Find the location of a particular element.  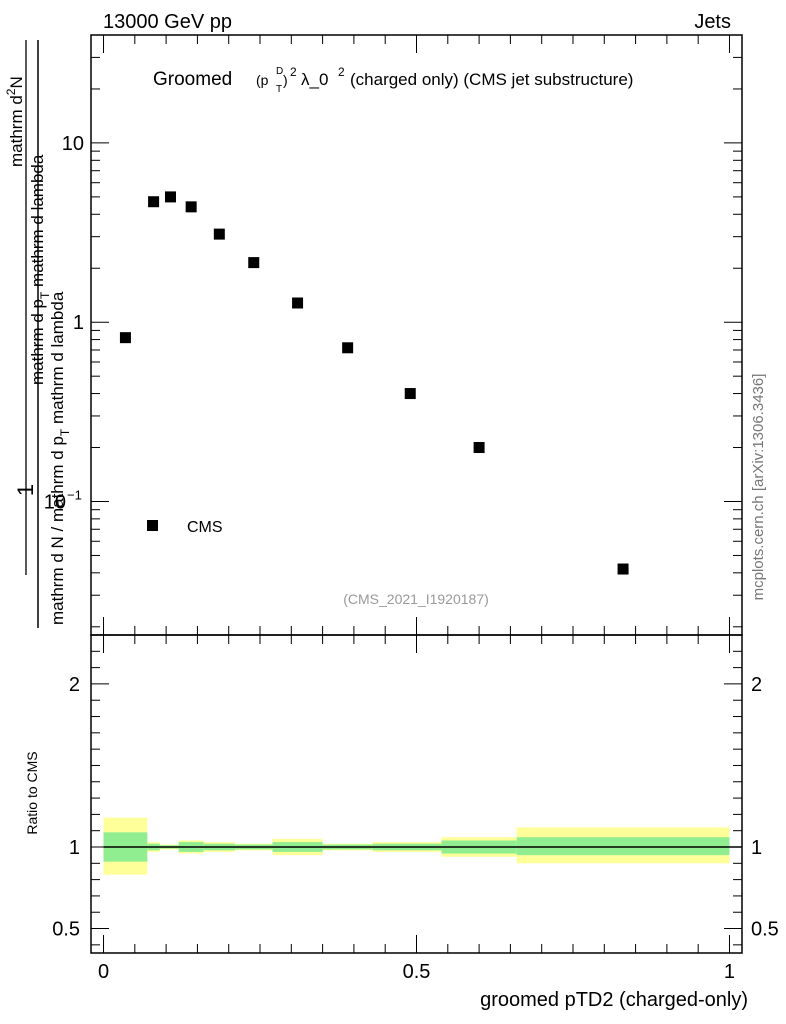

title-paren-sup: 2 is located at coordinates (293, 72).